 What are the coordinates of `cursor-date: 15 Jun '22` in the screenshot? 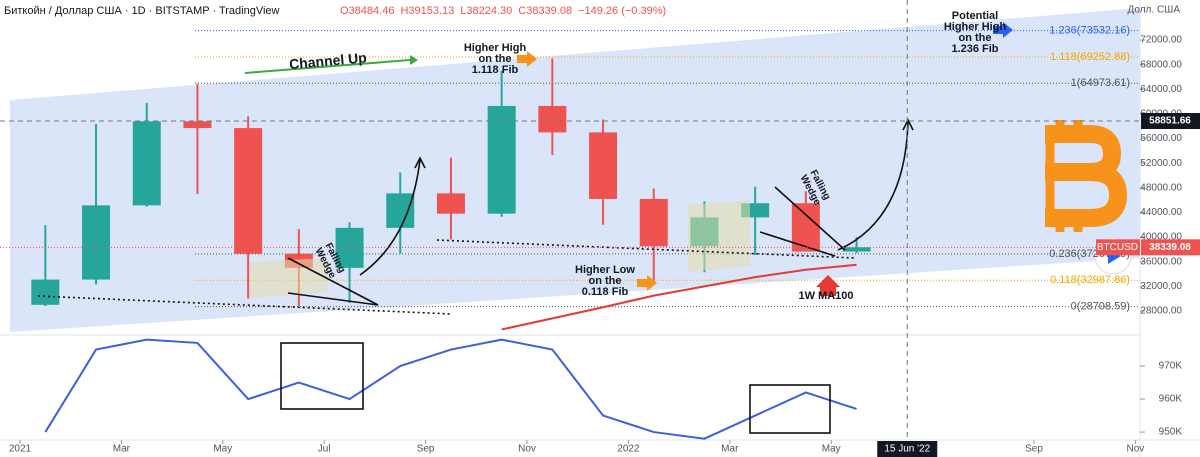 It's located at (907, 449).